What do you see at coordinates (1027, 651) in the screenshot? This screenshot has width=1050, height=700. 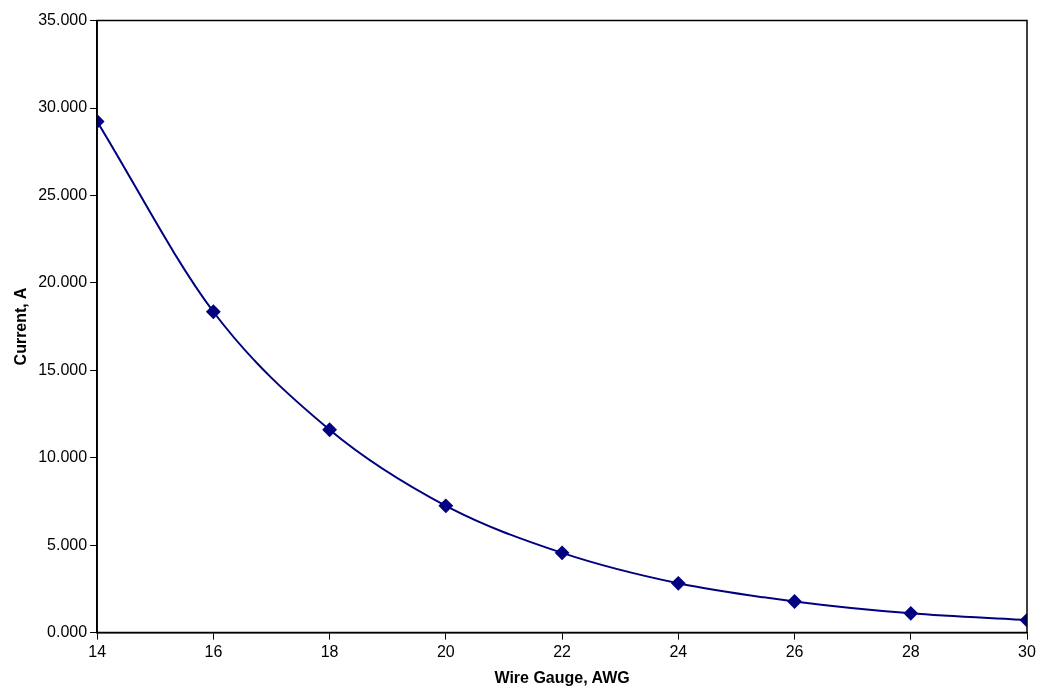 I see `x-tick-label: 30` at bounding box center [1027, 651].